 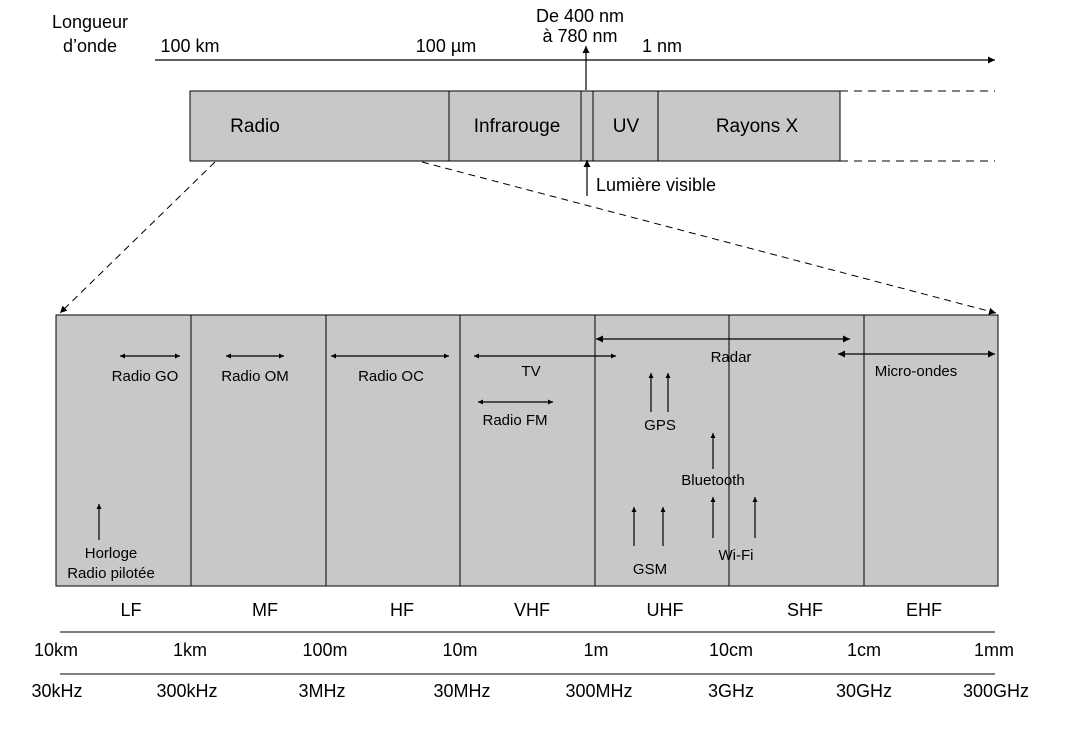 I want to click on band-name: LF, so click(x=130, y=610).